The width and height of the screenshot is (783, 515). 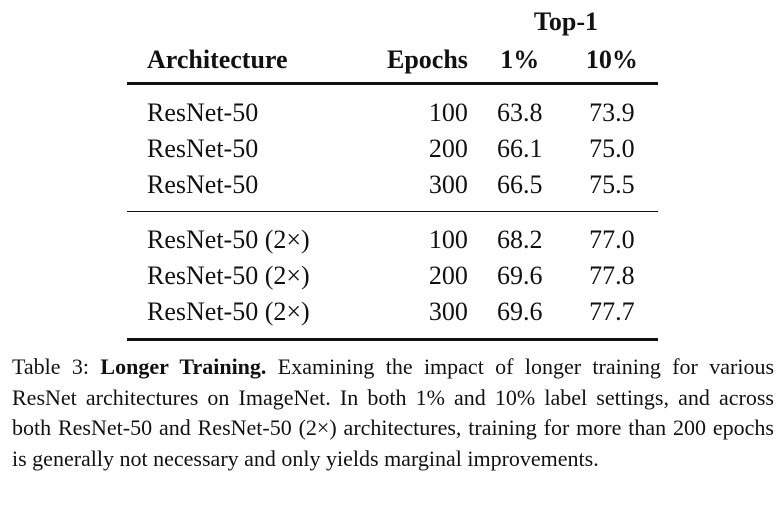 I want to click on cell-top1-10pct: 75.0, so click(x=612, y=148).